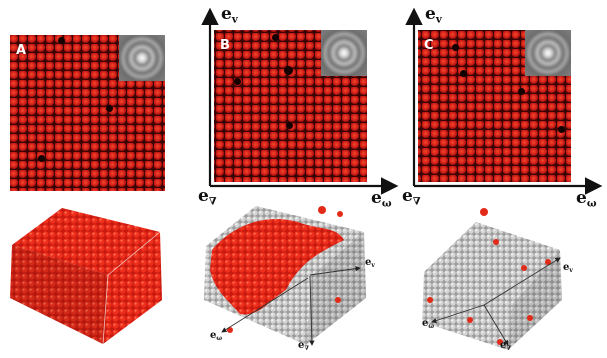  Describe the element at coordinates (494, 106) in the screenshot. I see `micrograph-panel-c: C` at that location.